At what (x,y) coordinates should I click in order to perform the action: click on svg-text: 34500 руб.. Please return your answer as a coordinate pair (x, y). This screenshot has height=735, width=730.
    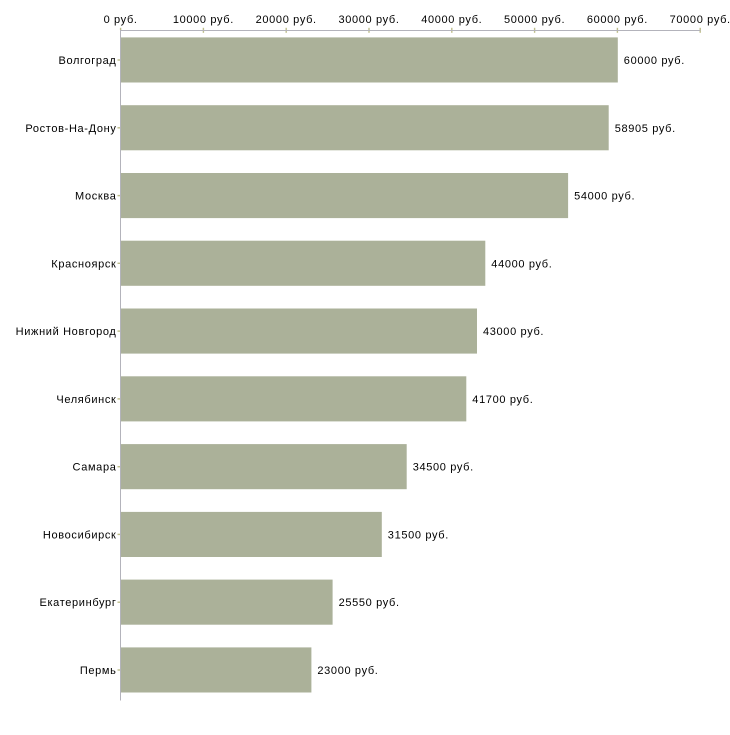
    Looking at the image, I should click on (443, 468).